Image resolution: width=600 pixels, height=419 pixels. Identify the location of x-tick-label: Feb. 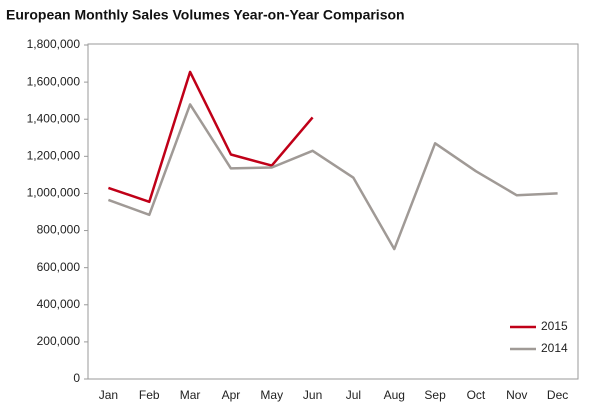
(149, 395).